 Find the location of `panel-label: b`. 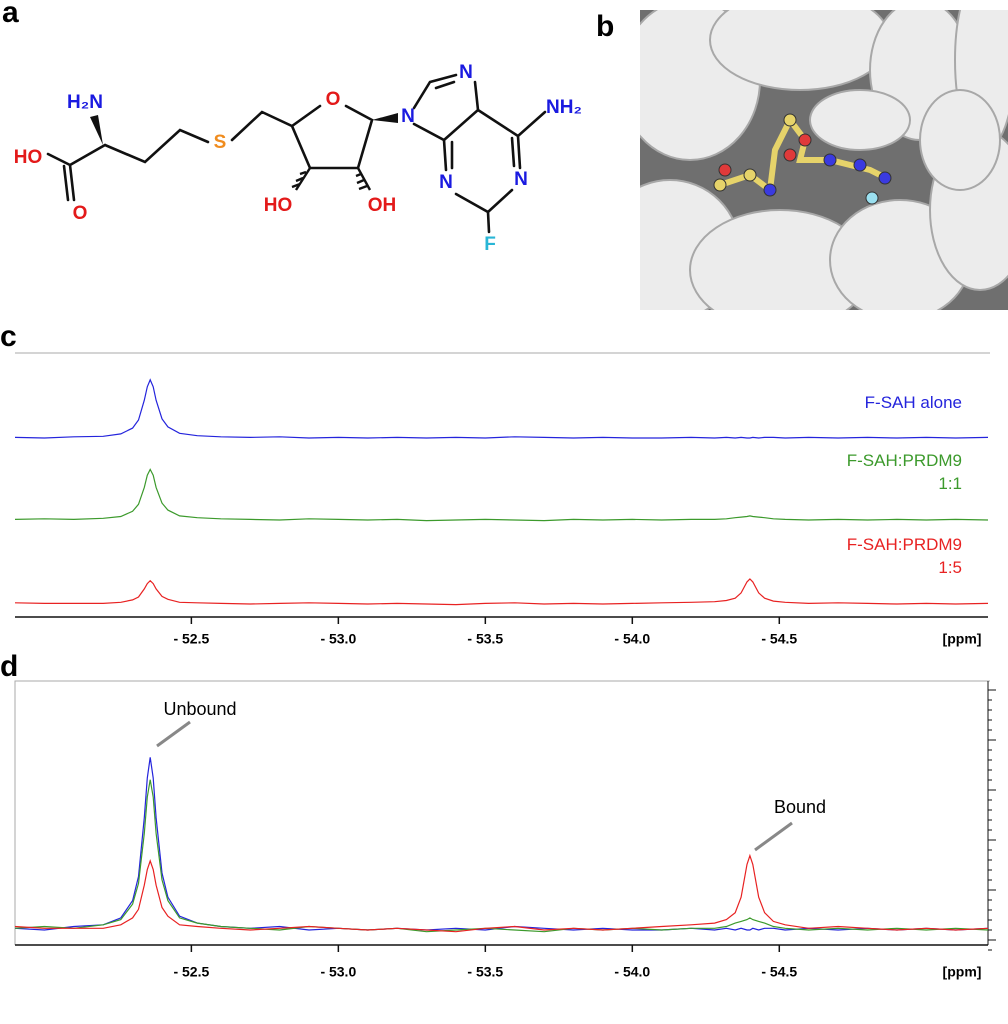

panel-label: b is located at coordinates (605, 26).